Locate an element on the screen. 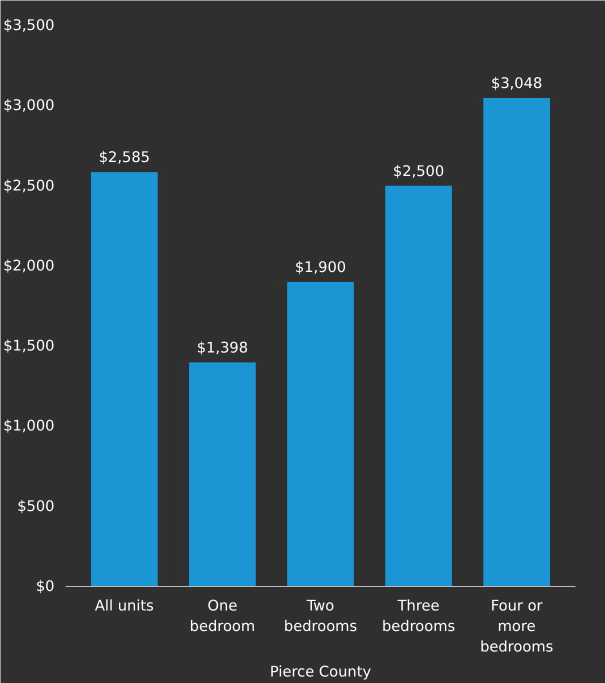 The height and width of the screenshot is (683, 605). data-label: $2,500 is located at coordinates (418, 171).